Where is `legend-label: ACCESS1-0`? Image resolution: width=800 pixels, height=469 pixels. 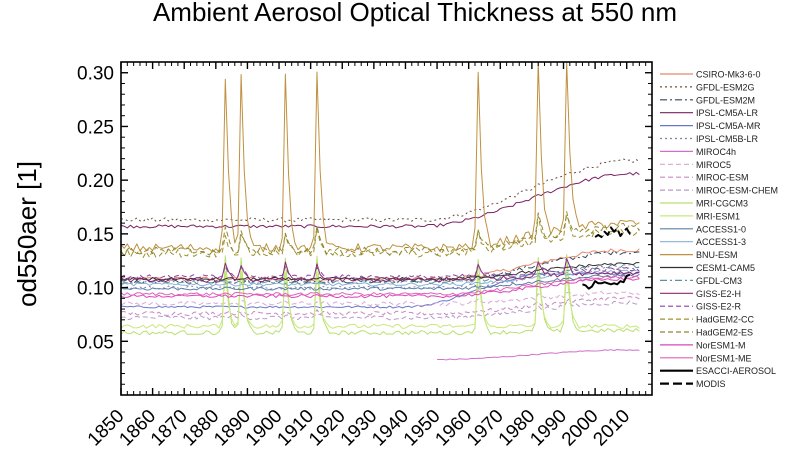
legend-label: ACCESS1-0 is located at coordinates (721, 229).